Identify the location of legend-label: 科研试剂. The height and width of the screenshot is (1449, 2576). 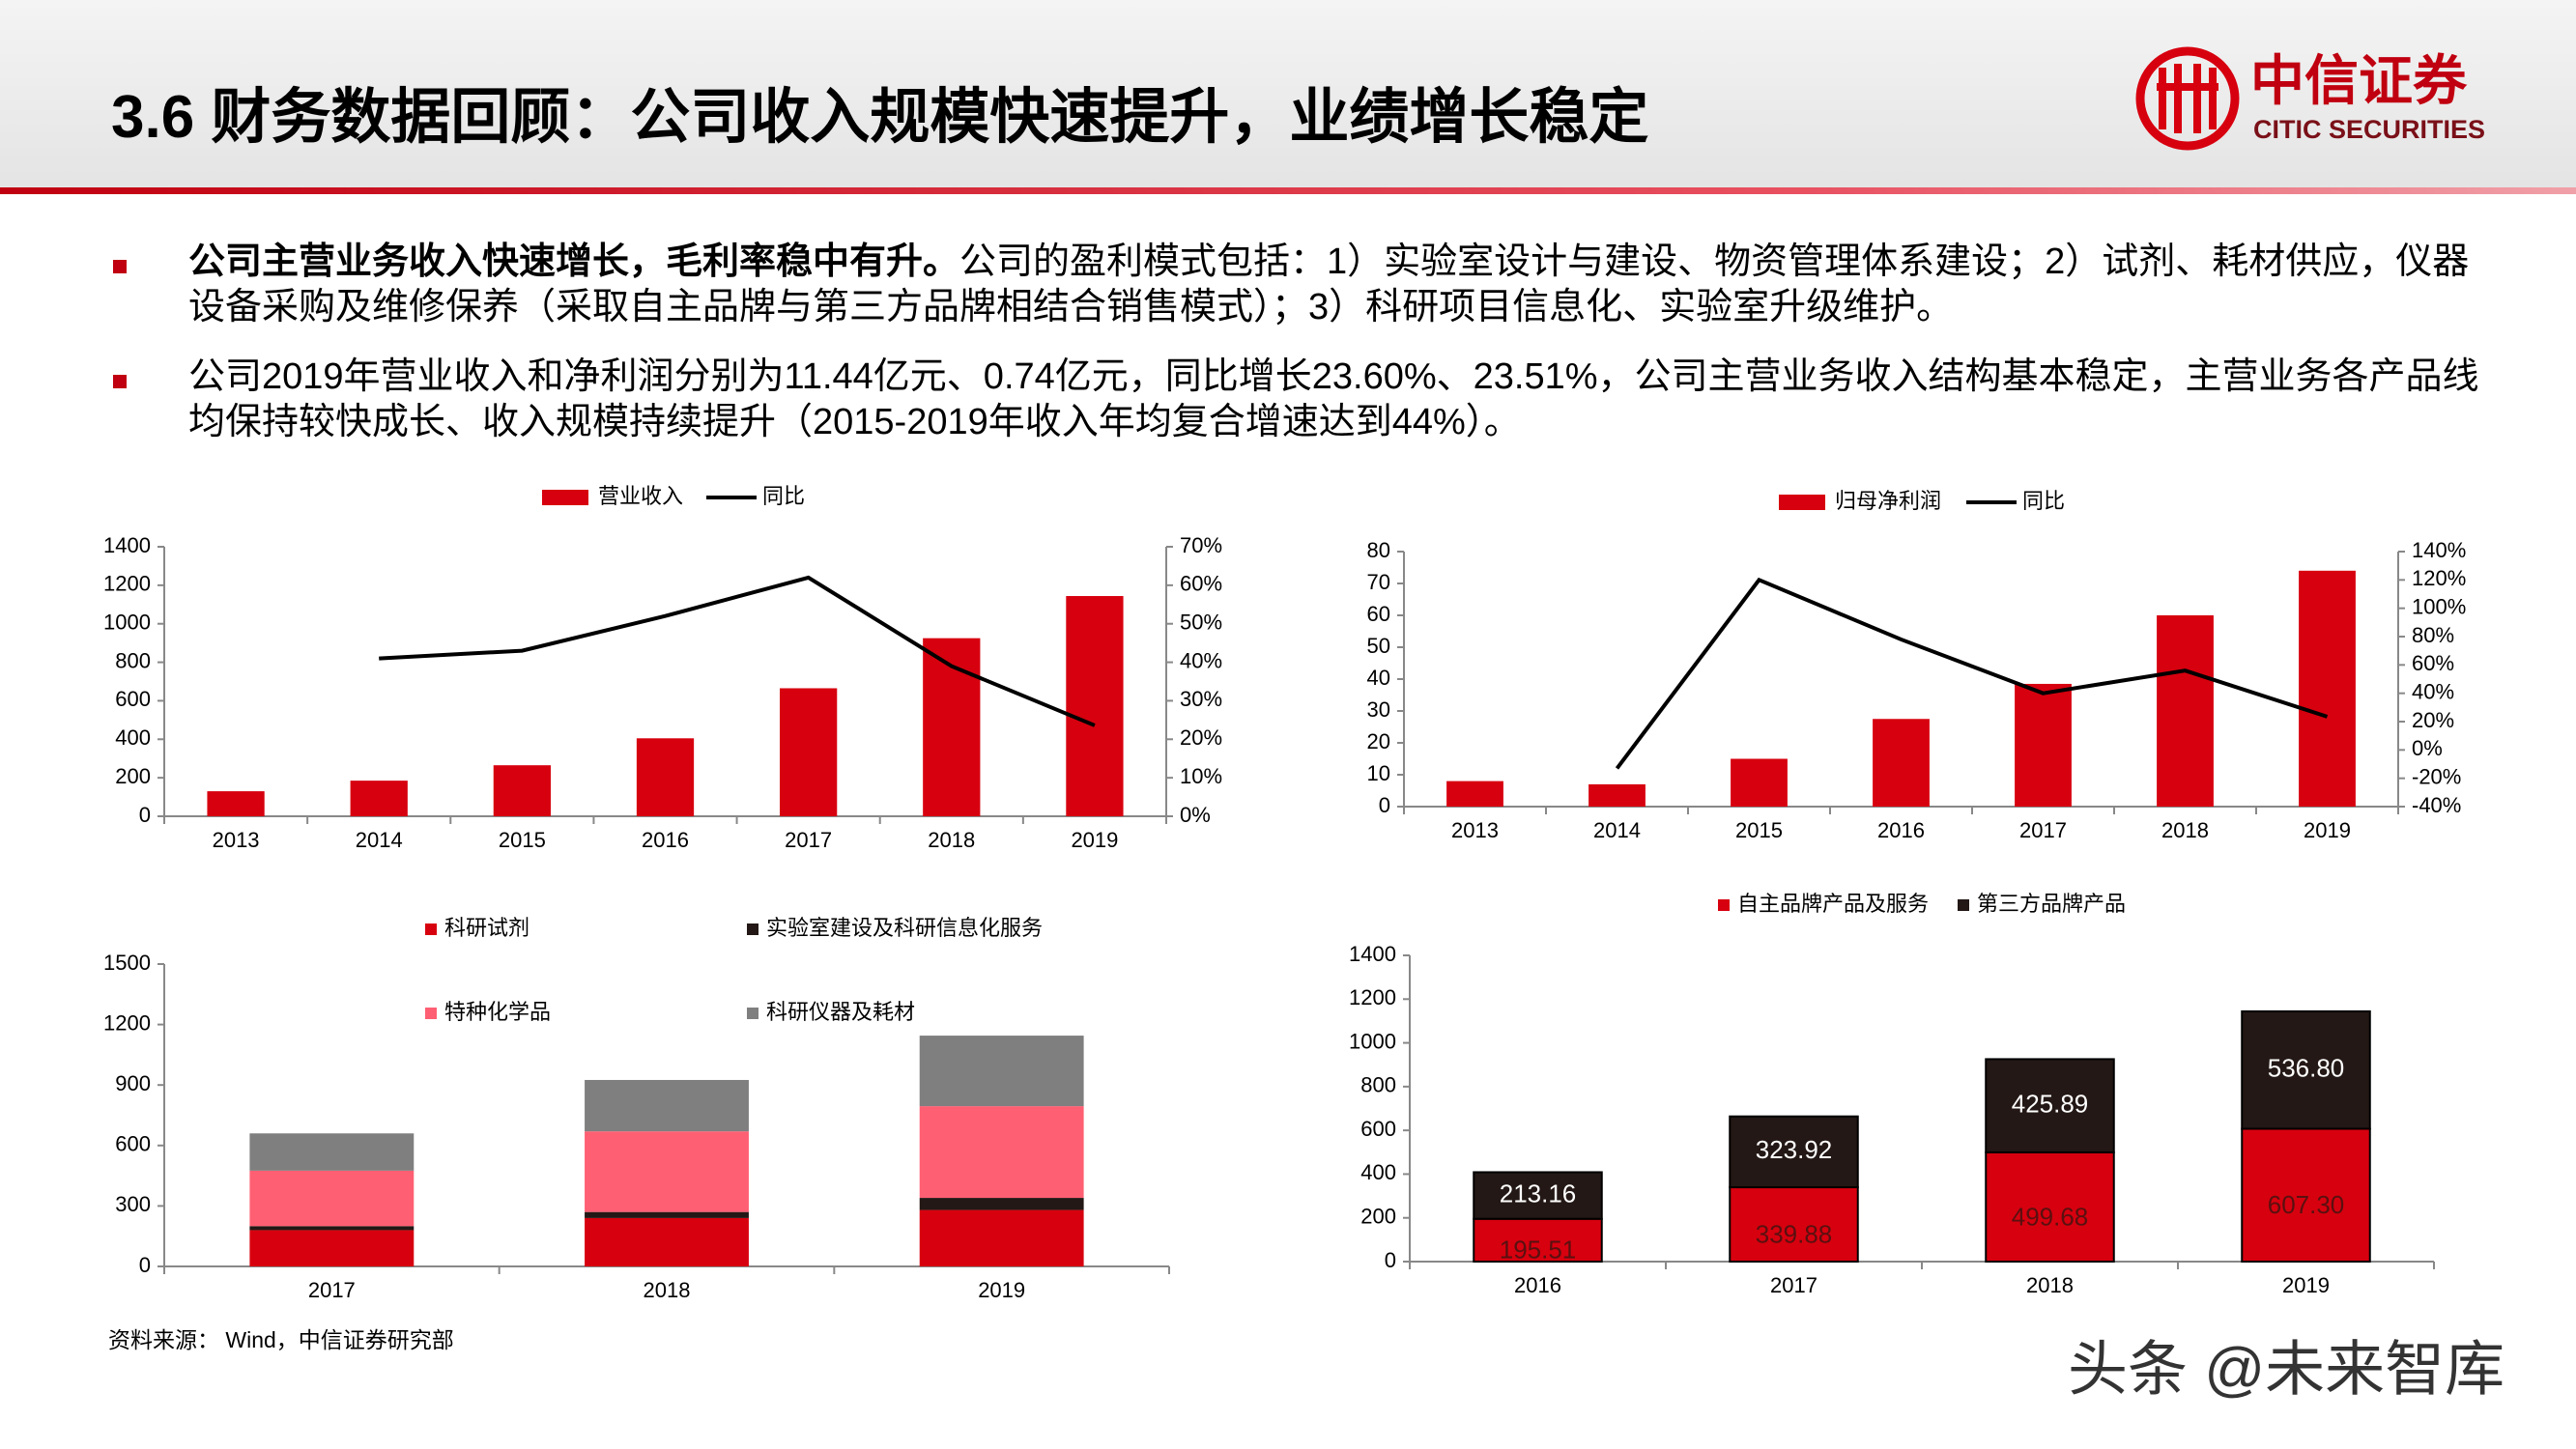
(487, 928).